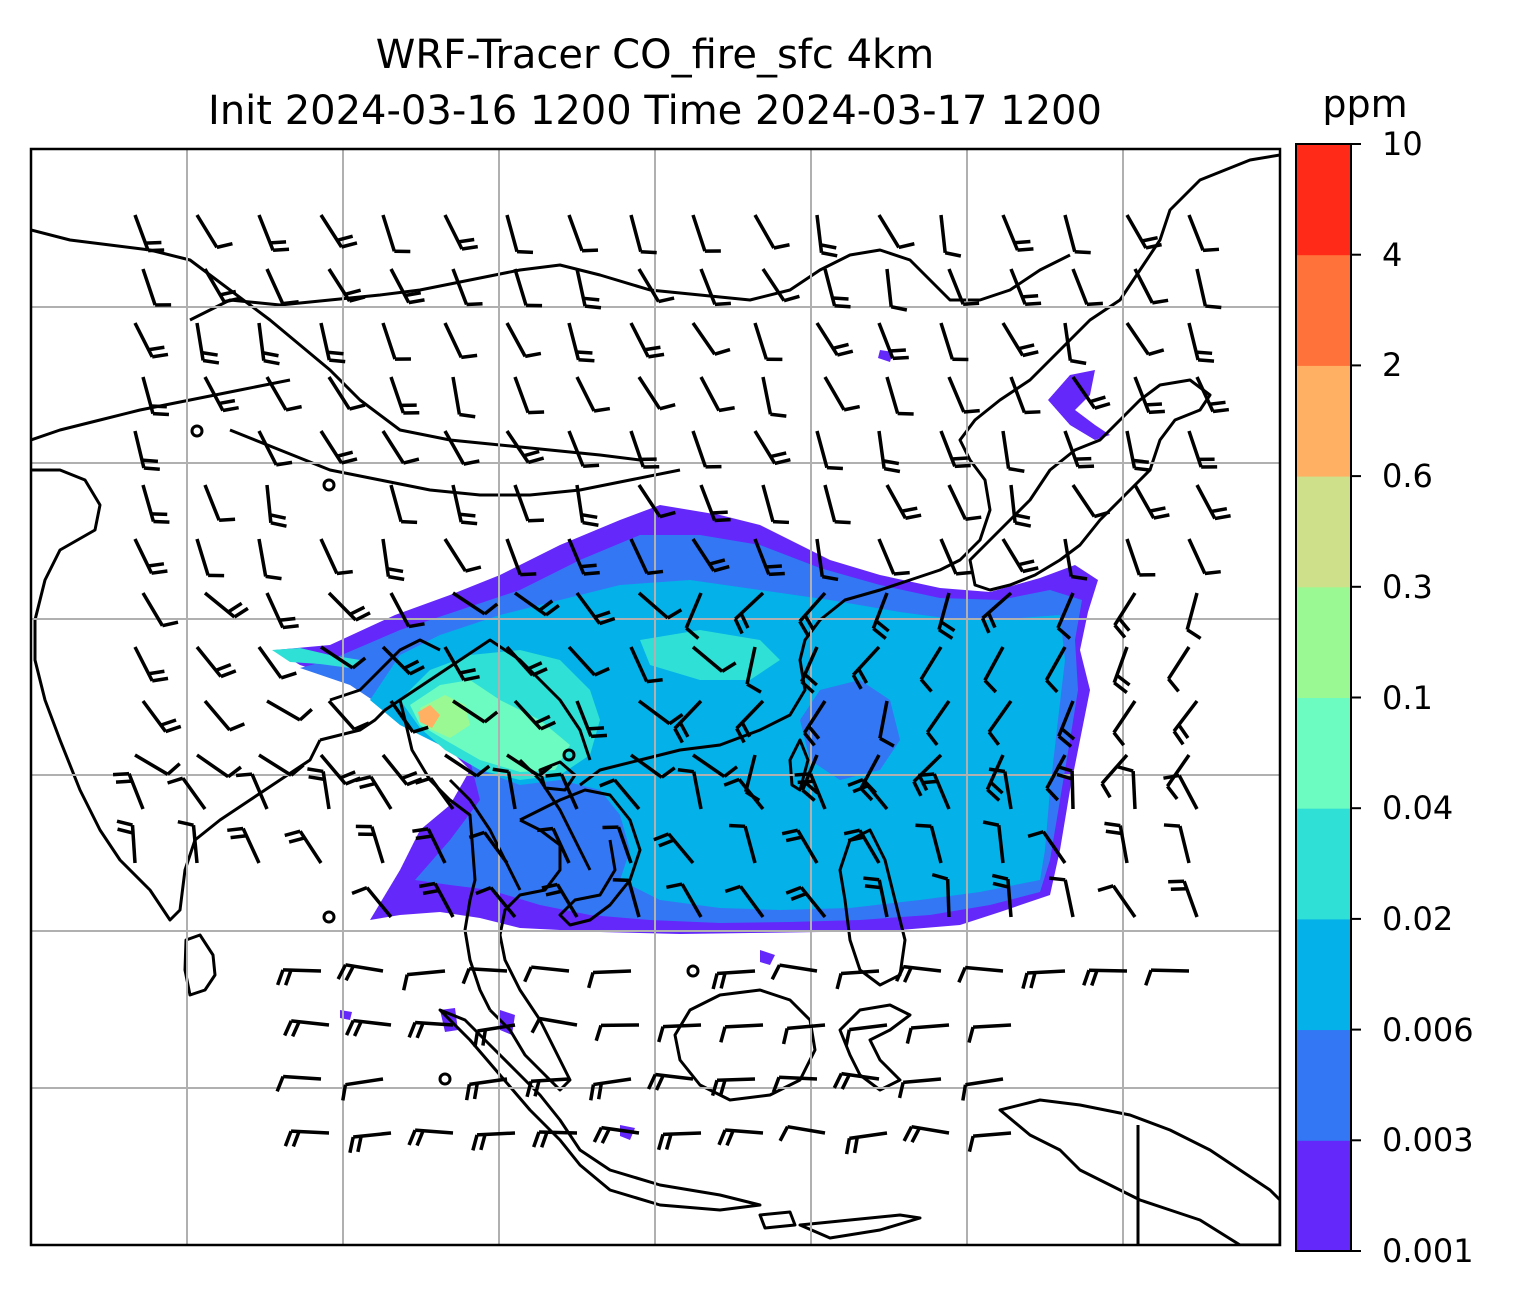 The width and height of the screenshot is (1528, 1306). I want to click on border-india-east, so click(385, 670).